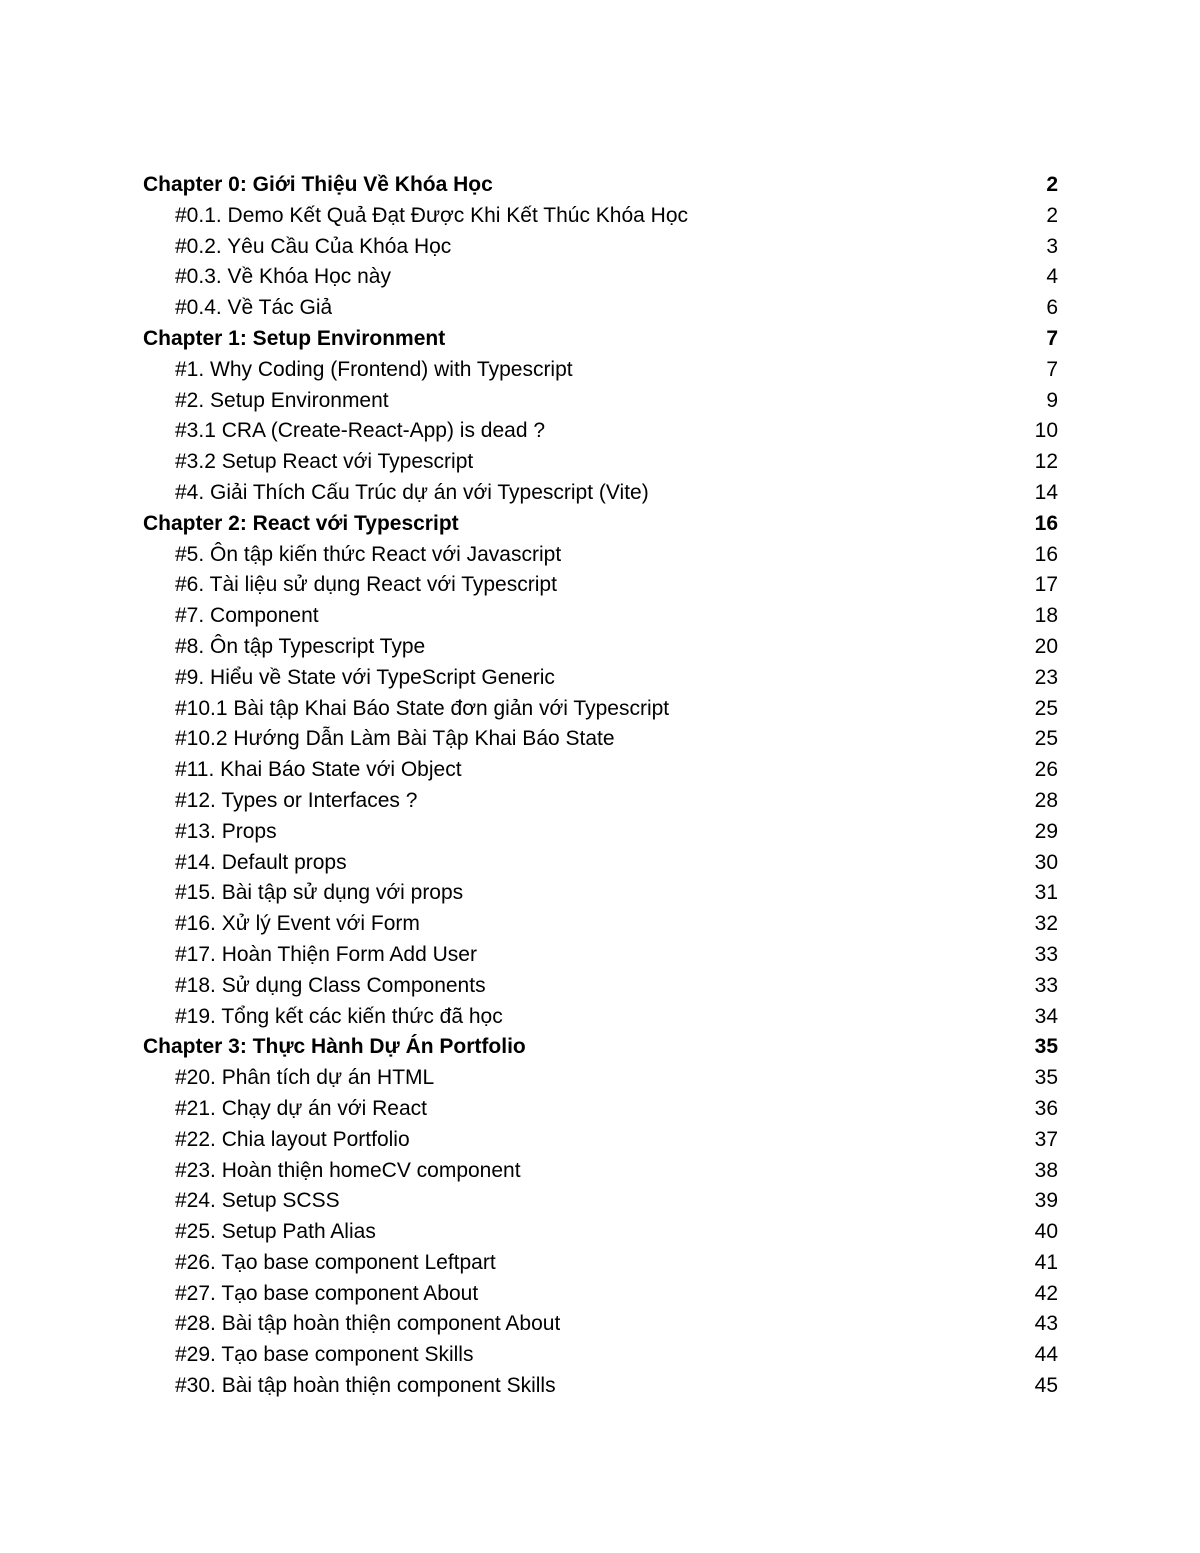 This screenshot has width=1200, height=1553. Describe the element at coordinates (1046, 862) in the screenshot. I see `toc-page-number: 30` at that location.